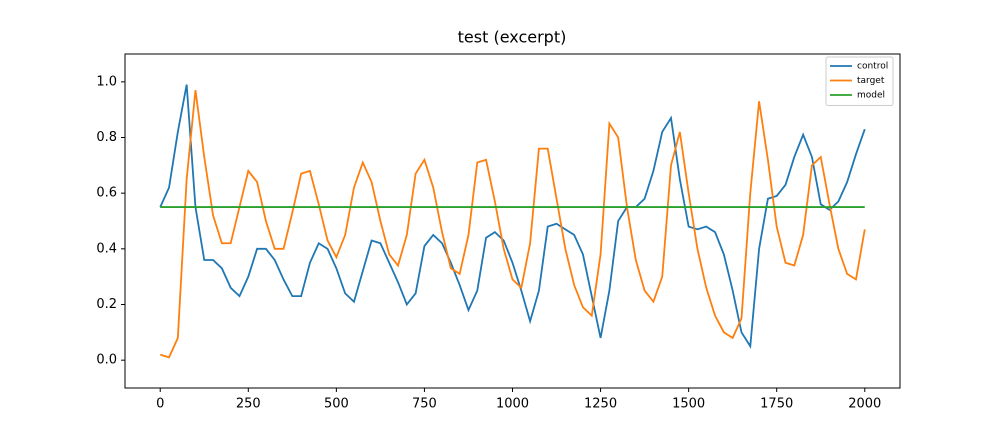  Describe the element at coordinates (336, 404) in the screenshot. I see `x-tick-label: 500` at that location.